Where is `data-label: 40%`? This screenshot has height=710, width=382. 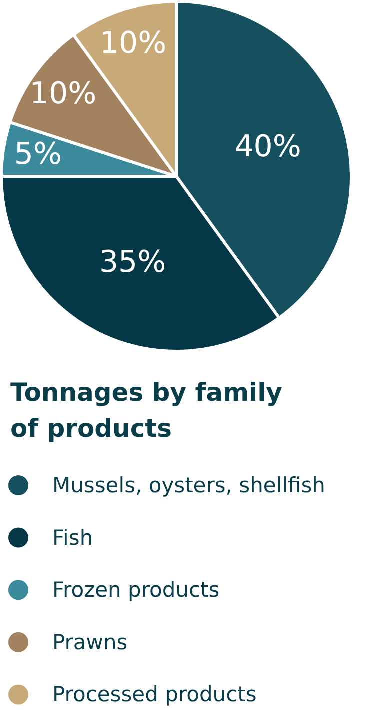
data-label: 40% is located at coordinates (268, 146).